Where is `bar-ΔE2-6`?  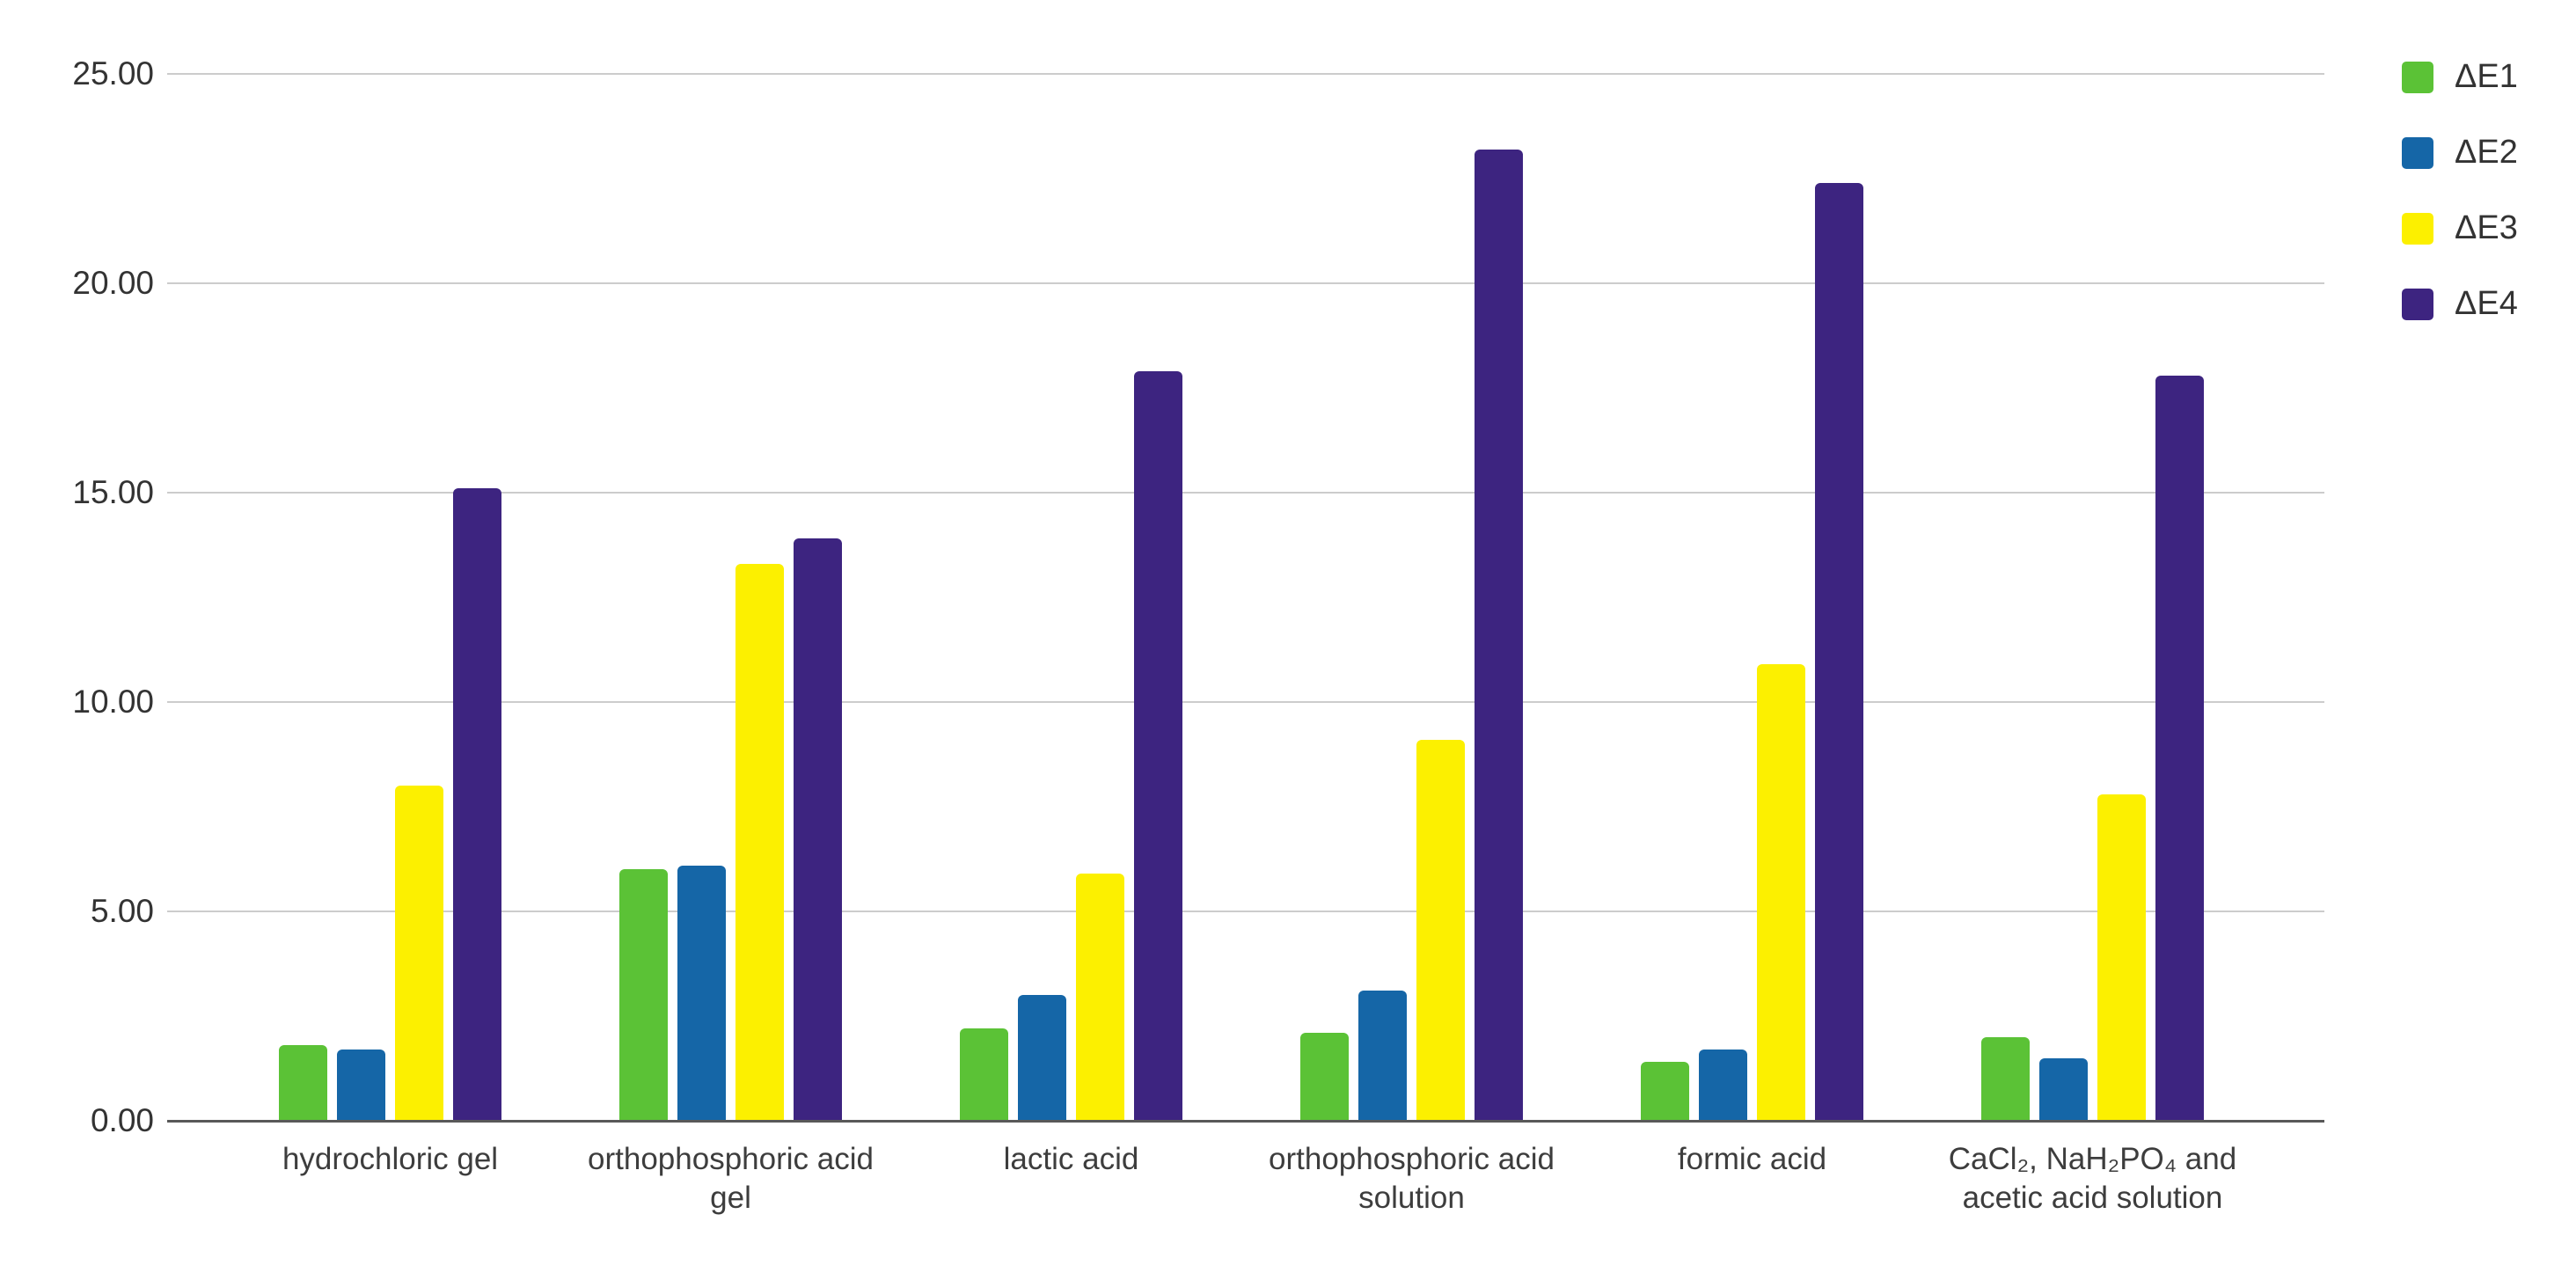 bar-ΔE2-6 is located at coordinates (2063, 1089).